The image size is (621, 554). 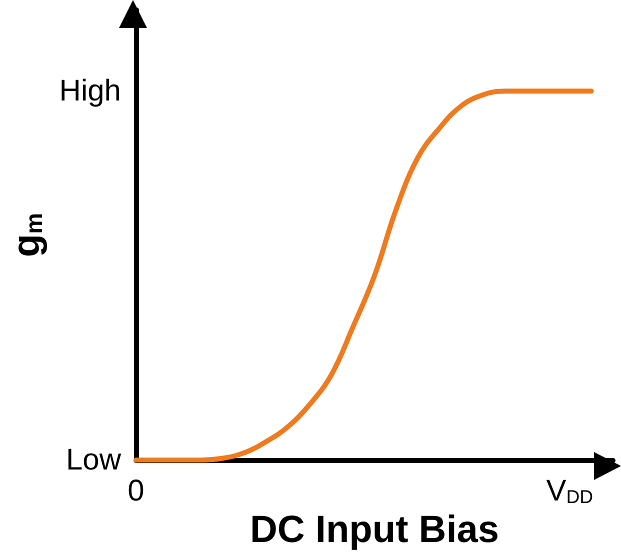 What do you see at coordinates (570, 491) in the screenshot?
I see `x-tick-label: VDD` at bounding box center [570, 491].